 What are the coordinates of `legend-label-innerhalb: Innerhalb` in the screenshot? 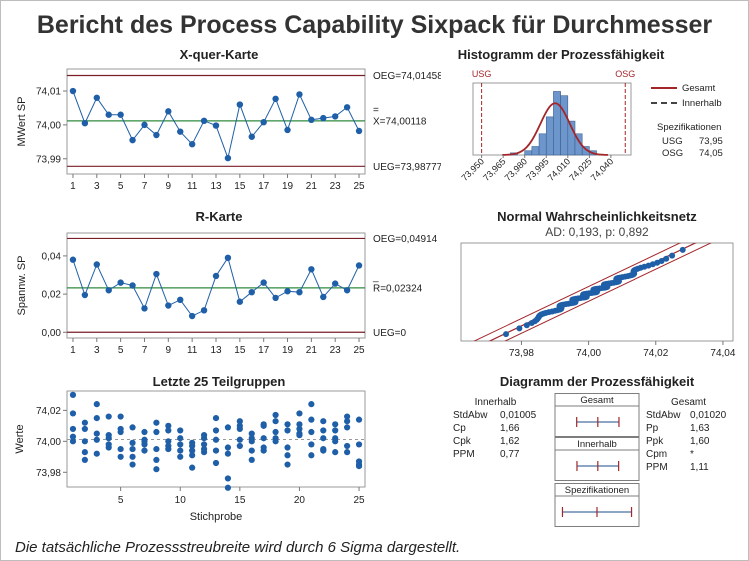 It's located at (702, 103).